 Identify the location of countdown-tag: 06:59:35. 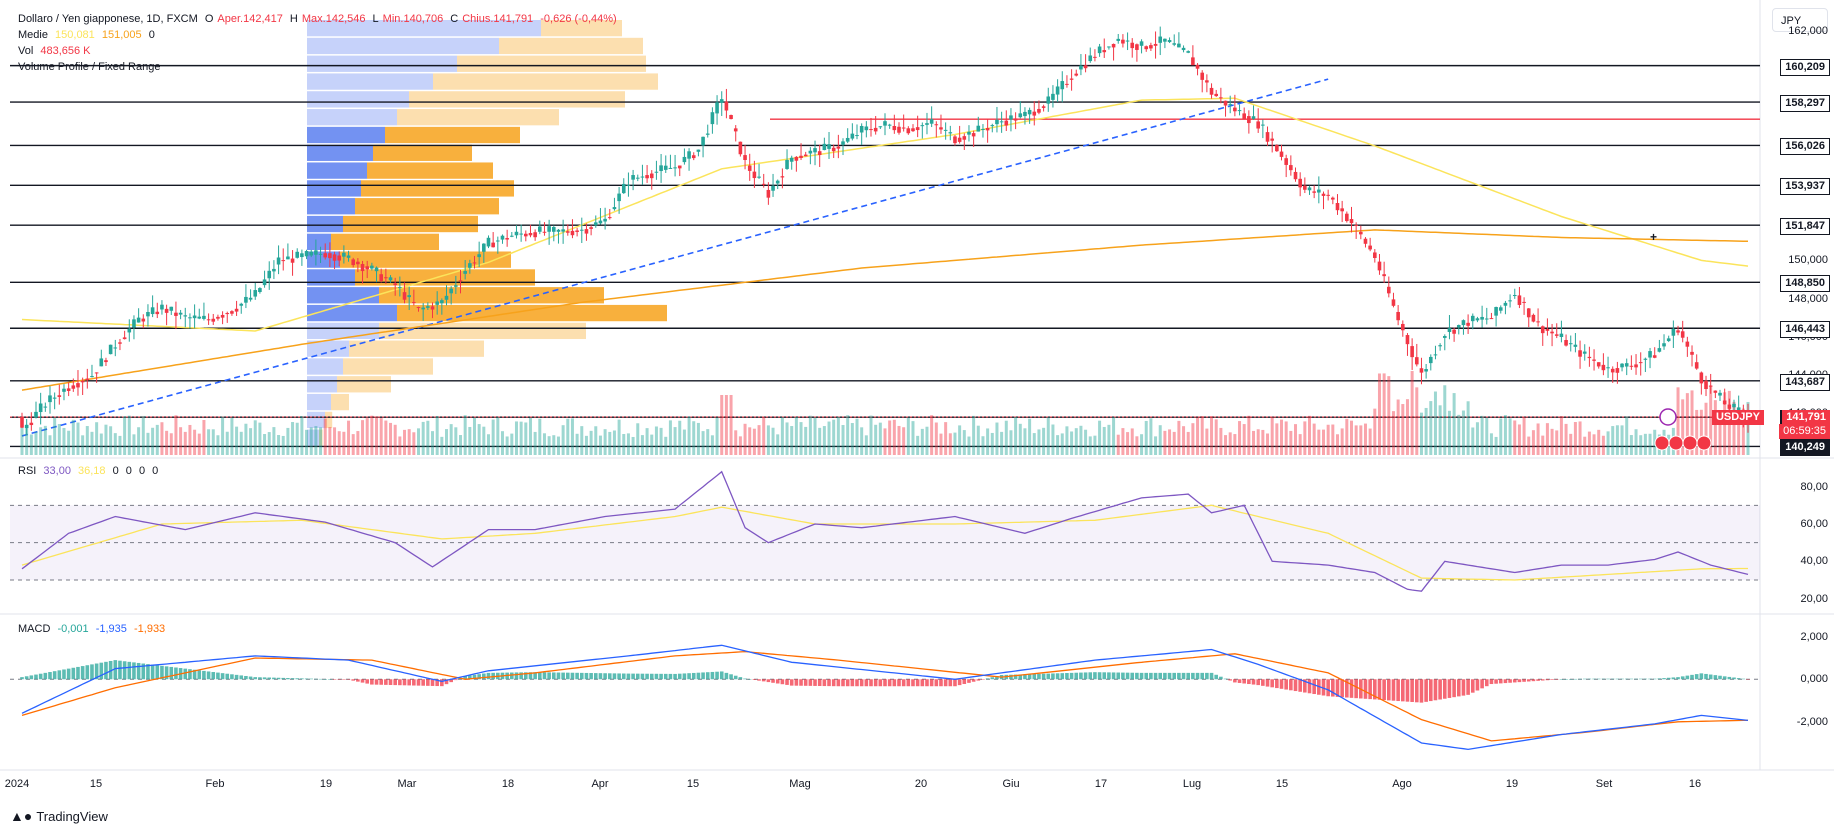
(1804, 431).